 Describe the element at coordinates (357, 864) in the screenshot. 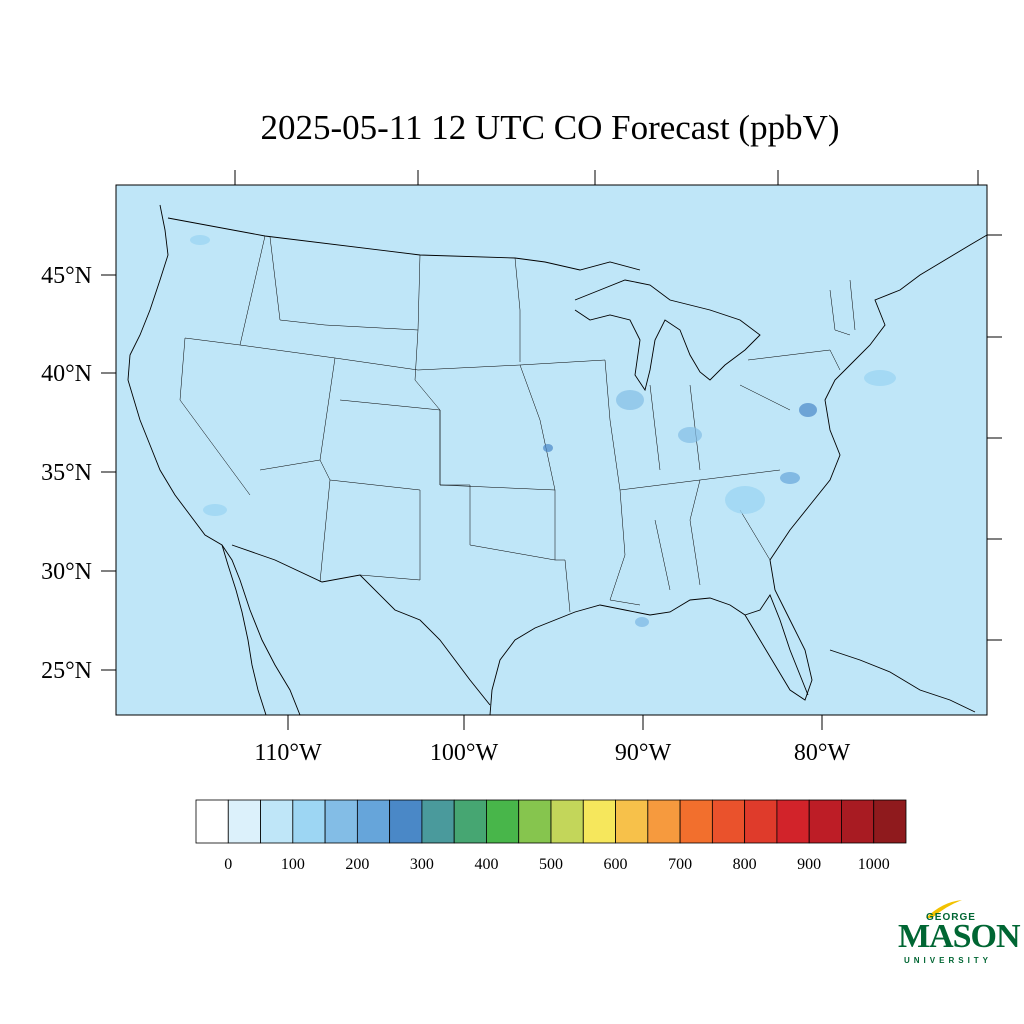

I see `colorbar-tick-label: 200` at that location.